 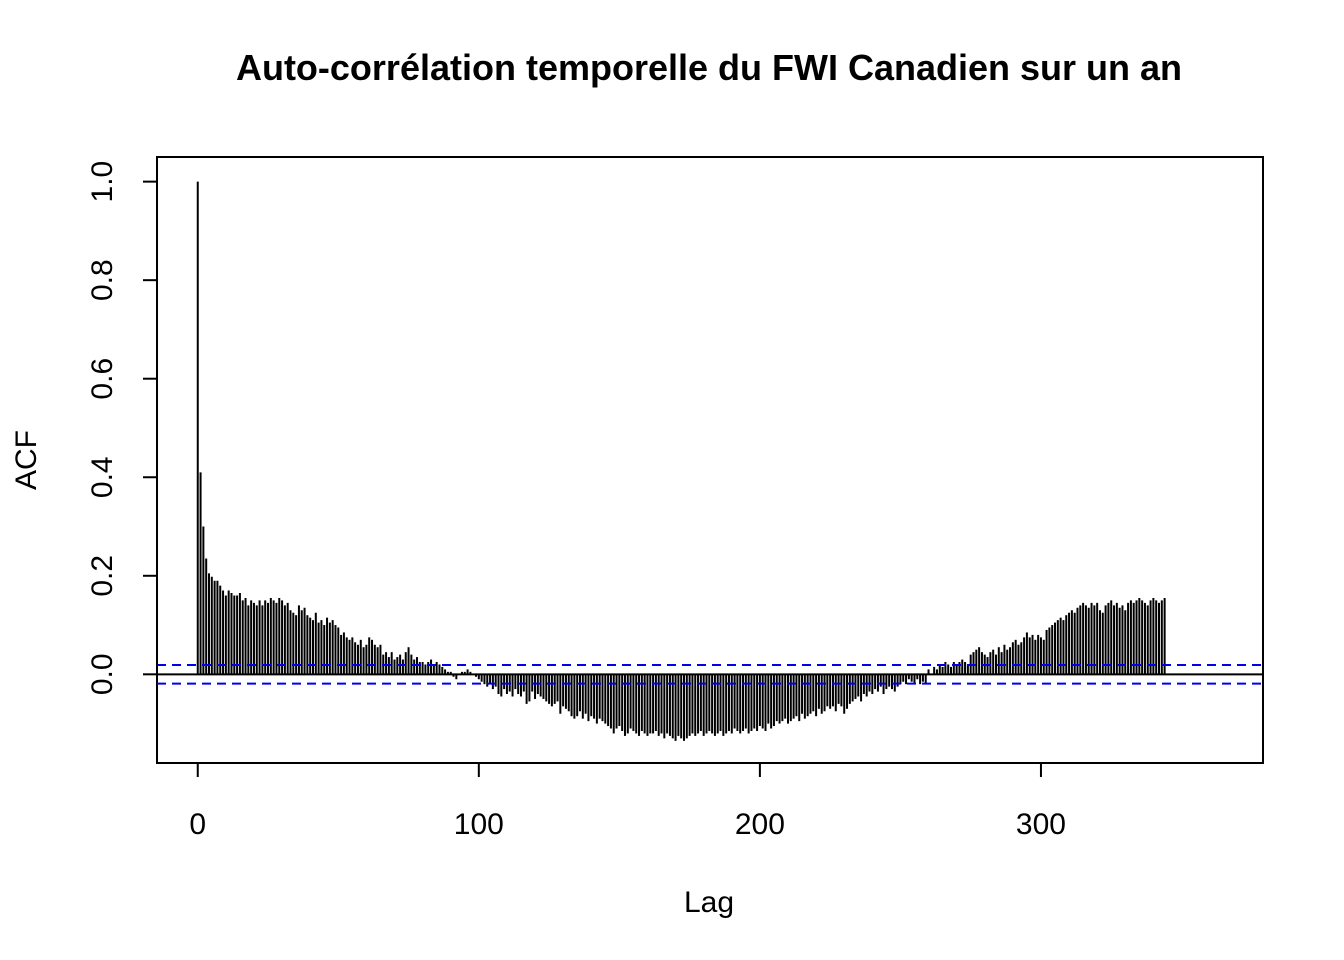 What do you see at coordinates (102, 379) in the screenshot?
I see `y-tick-label: 0.6` at bounding box center [102, 379].